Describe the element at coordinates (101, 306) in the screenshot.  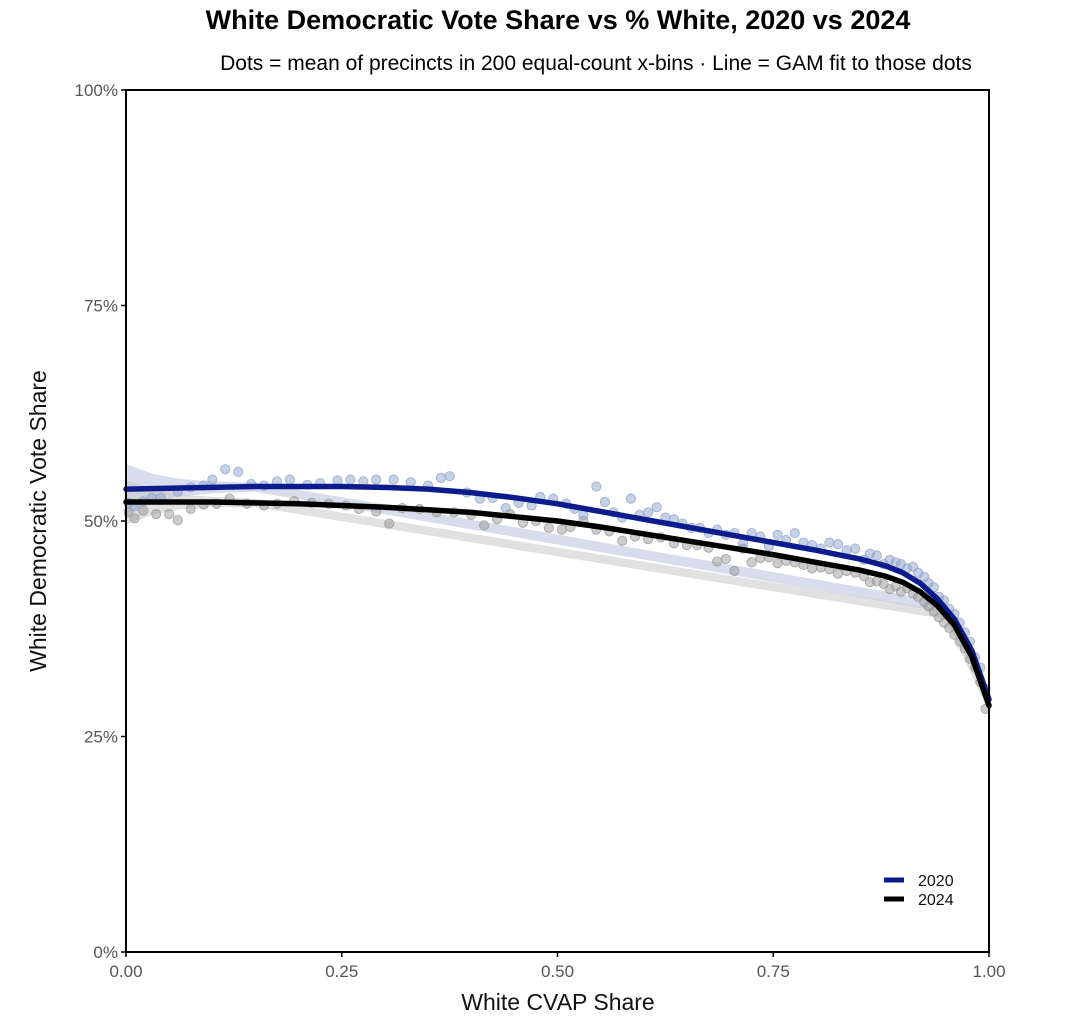
I see `y-tick-label: 75%` at that location.